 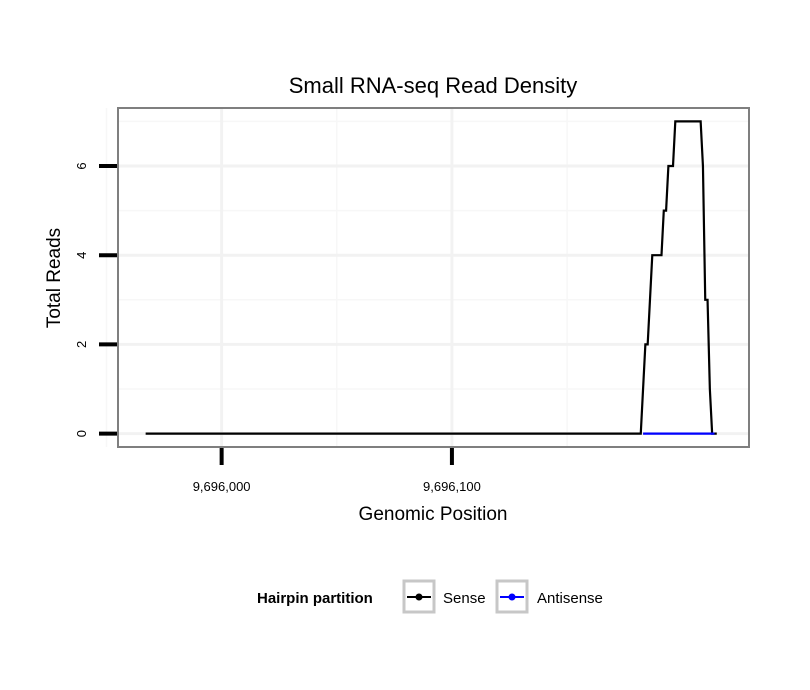 I want to click on legend-item-antisense: Antisense, so click(x=549, y=596).